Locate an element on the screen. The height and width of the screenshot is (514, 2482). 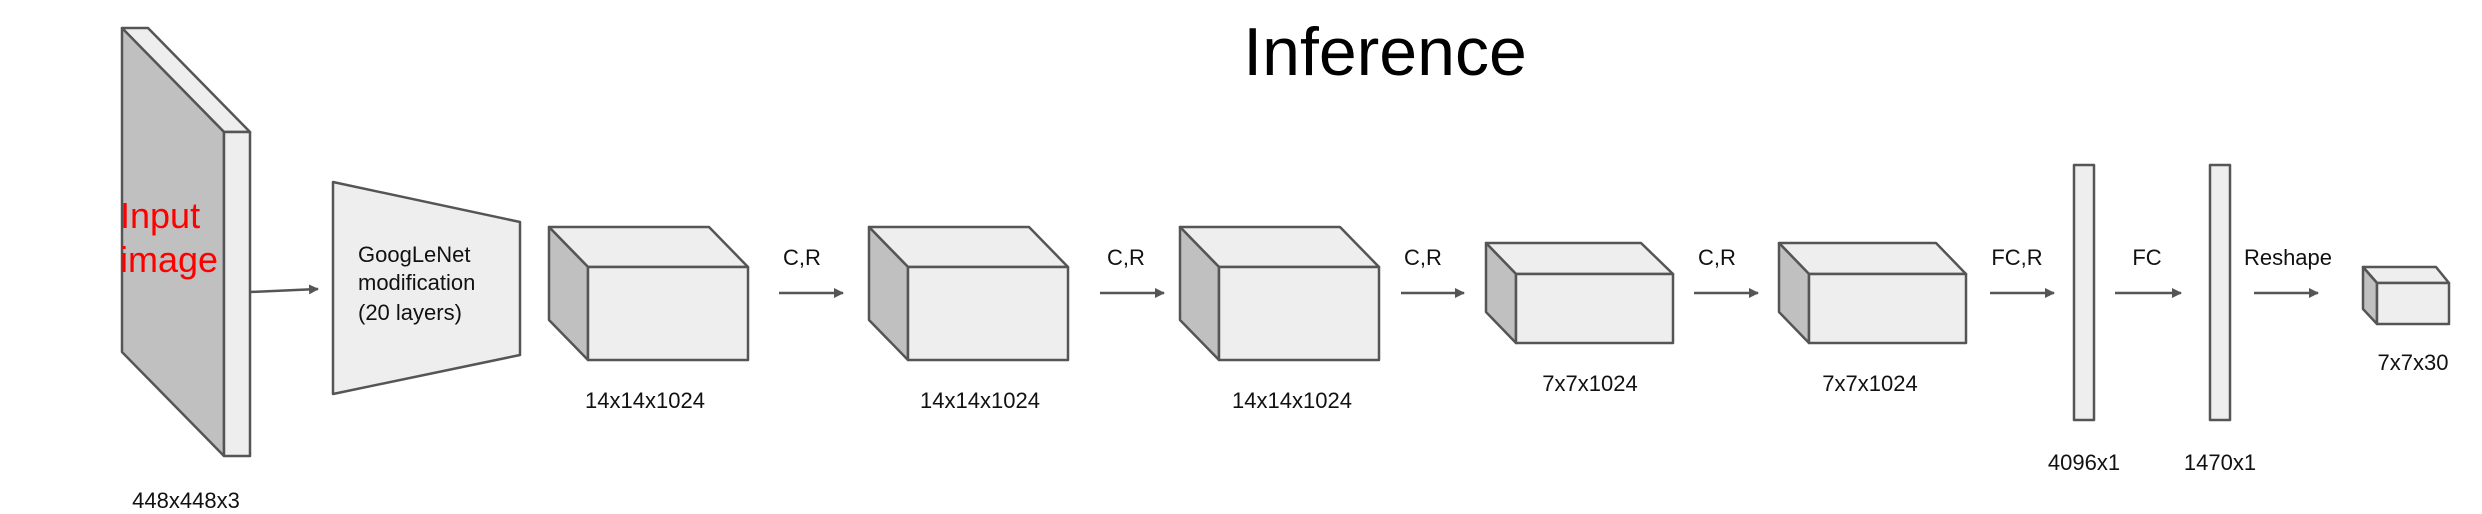
output-block is located at coordinates (2406, 295).